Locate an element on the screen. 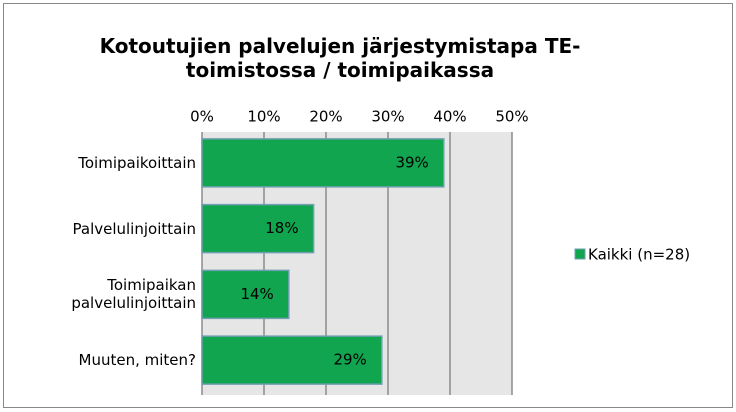  data-label: 14% is located at coordinates (256, 294).